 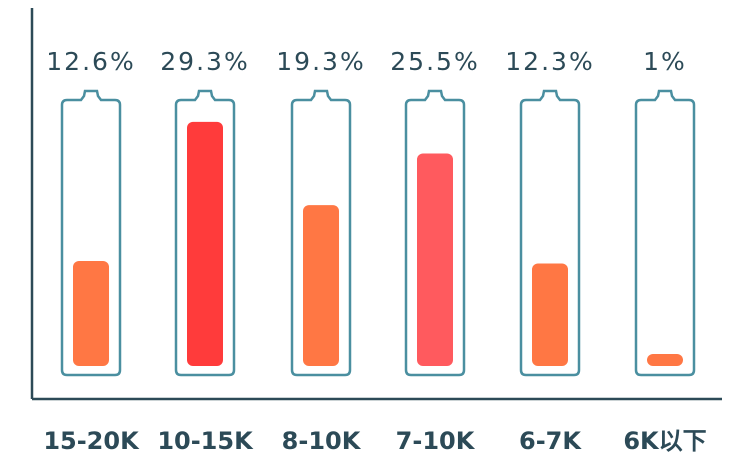 I want to click on category-label: 10-15K, so click(x=205, y=441).